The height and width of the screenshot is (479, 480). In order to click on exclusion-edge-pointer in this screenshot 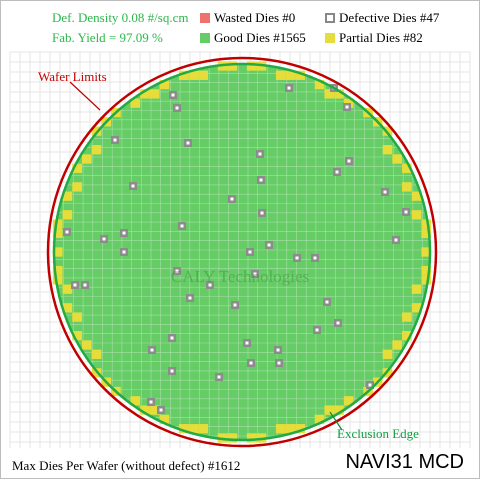, I will do `click(336, 421)`.